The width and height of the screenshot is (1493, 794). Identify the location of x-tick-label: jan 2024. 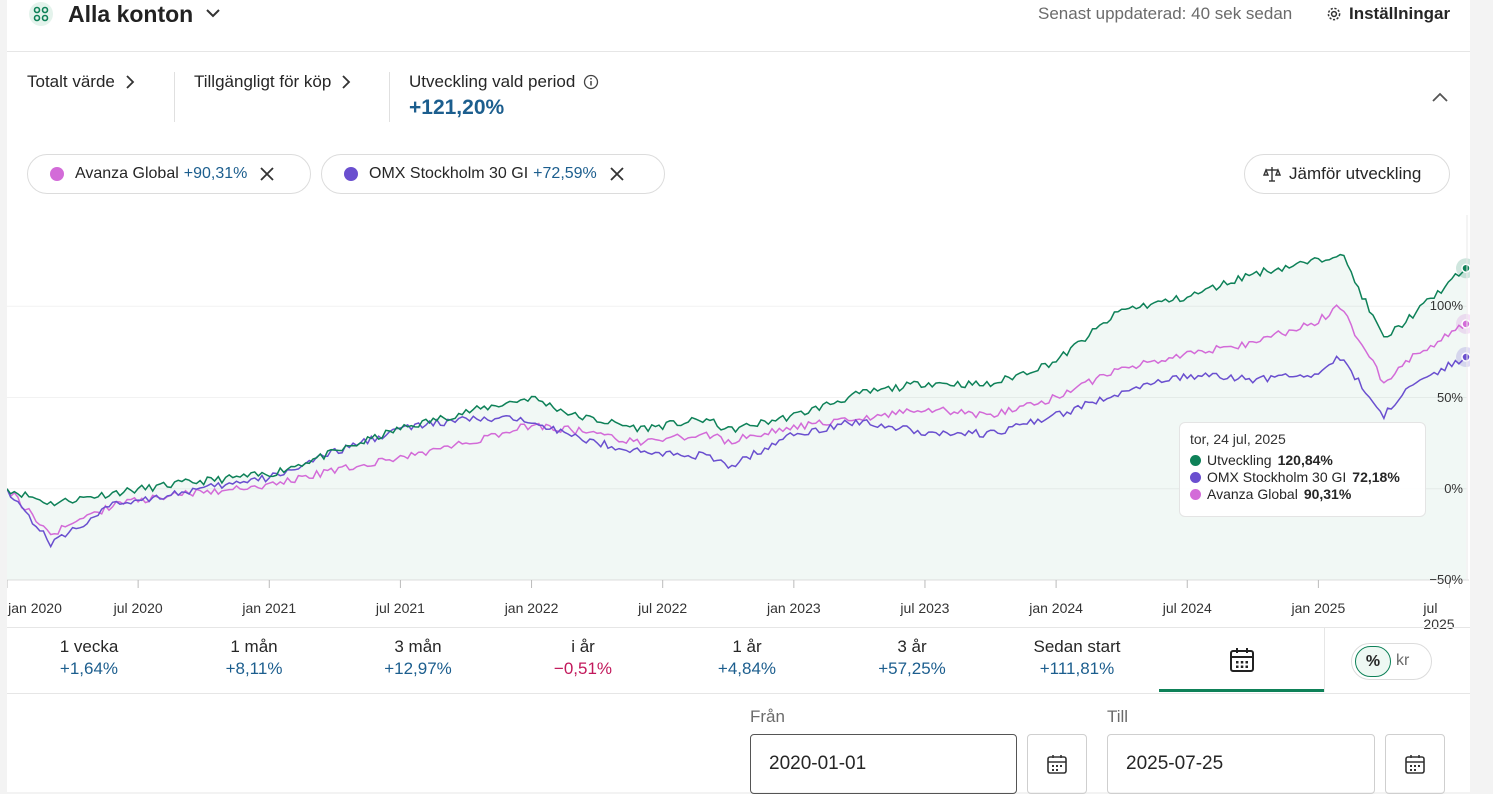
(1056, 608).